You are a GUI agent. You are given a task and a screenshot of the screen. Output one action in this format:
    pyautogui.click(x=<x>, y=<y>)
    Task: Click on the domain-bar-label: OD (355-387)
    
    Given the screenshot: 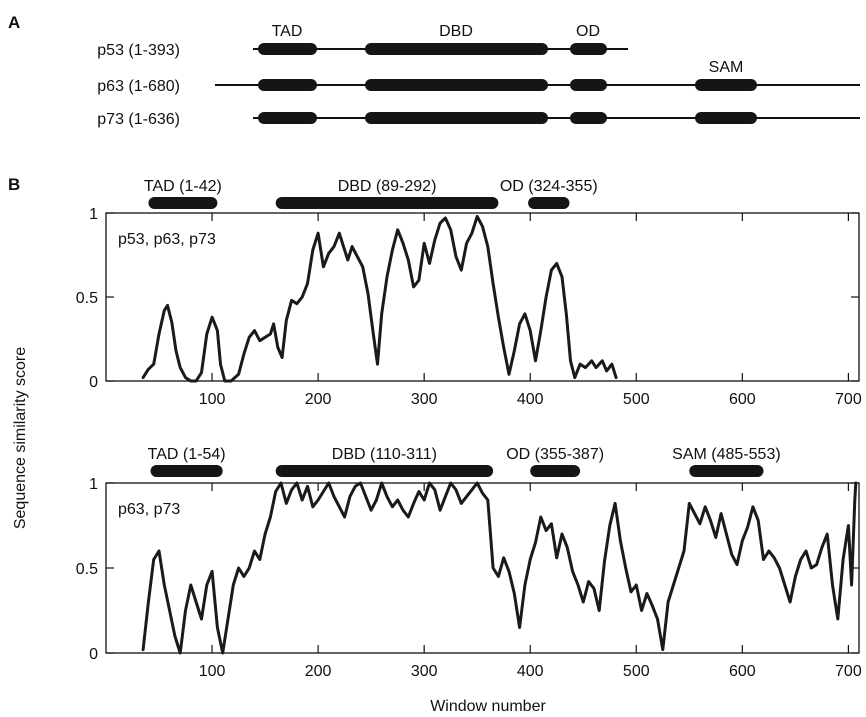 What is the action you would take?
    pyautogui.click(x=555, y=454)
    